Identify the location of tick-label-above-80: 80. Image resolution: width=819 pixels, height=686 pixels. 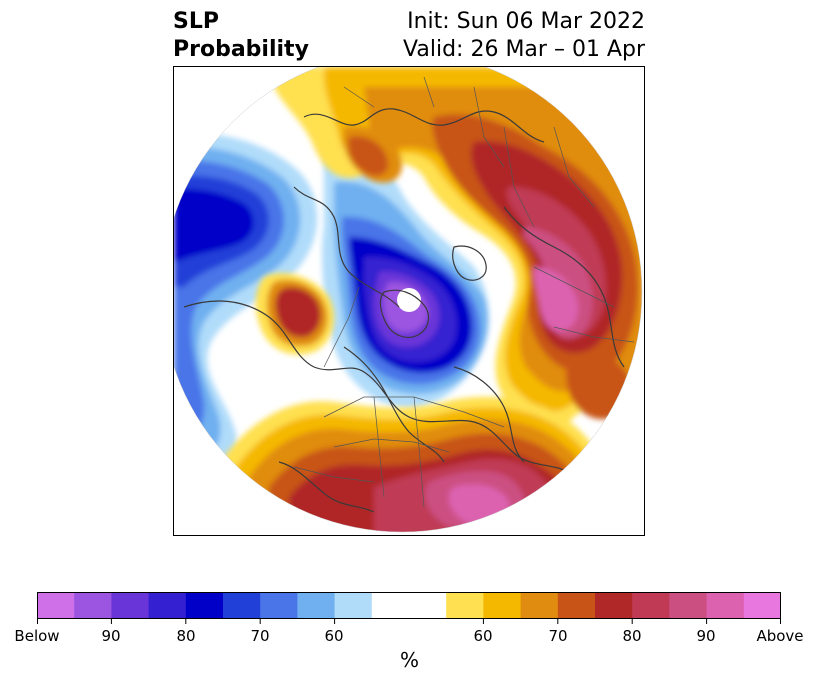
(632, 636).